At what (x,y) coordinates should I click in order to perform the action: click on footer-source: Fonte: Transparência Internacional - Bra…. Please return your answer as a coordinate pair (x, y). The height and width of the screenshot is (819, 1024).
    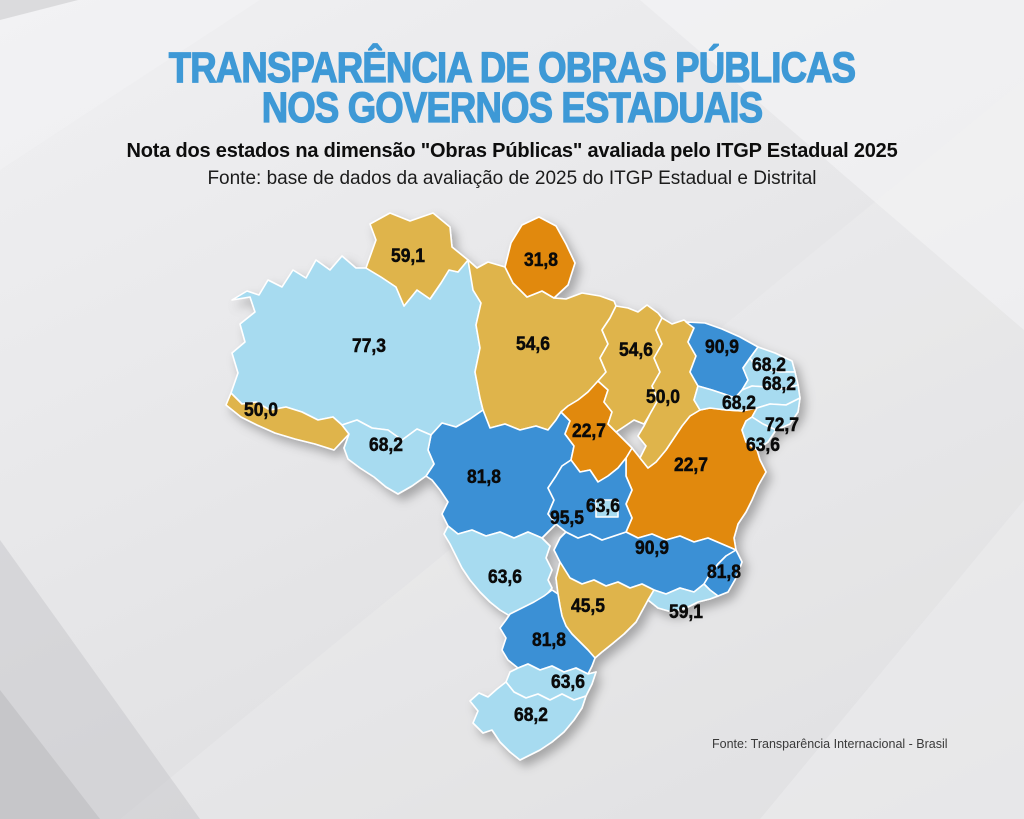
    Looking at the image, I should click on (830, 744).